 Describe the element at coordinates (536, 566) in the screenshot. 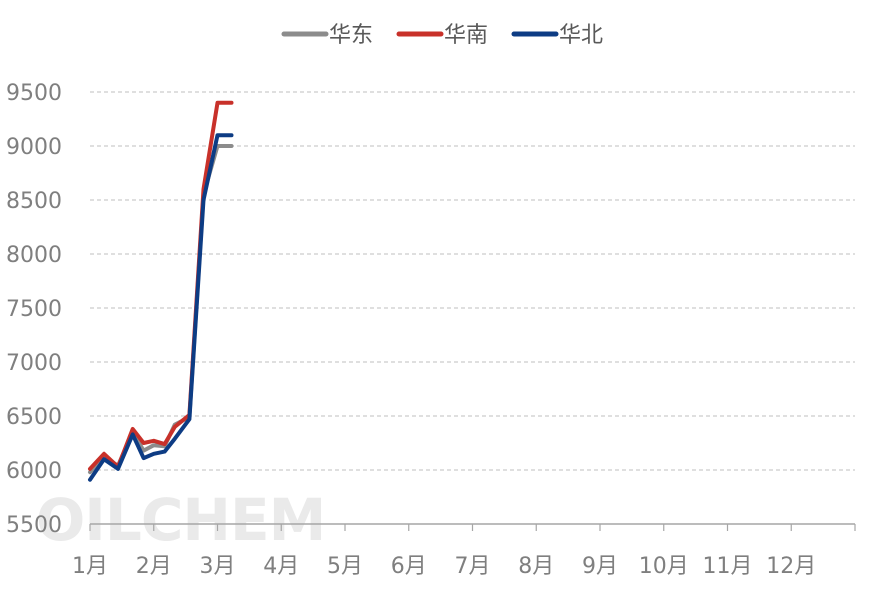

I see `x-tick-label: 8月` at that location.